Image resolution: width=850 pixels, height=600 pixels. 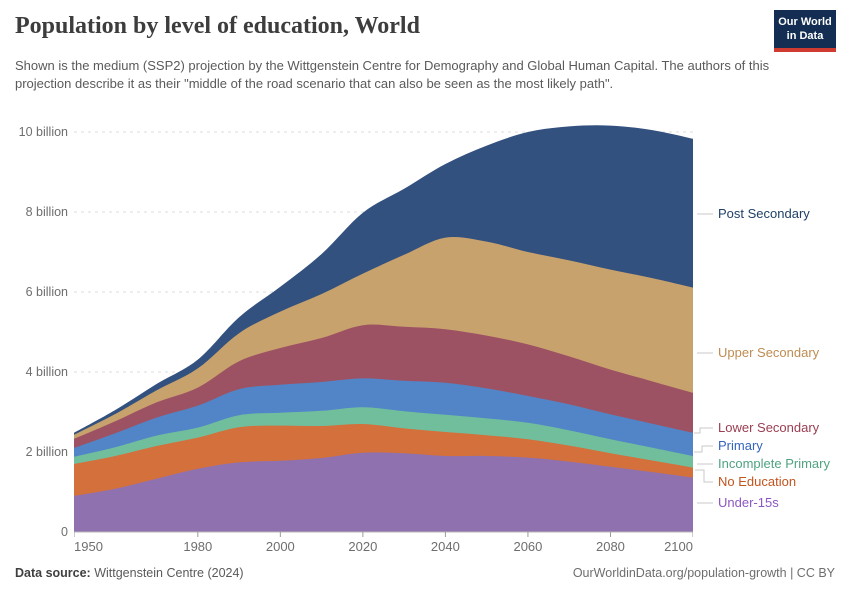 I want to click on legend-item-incomplete-primary: Incomplete Primary, so click(x=774, y=463).